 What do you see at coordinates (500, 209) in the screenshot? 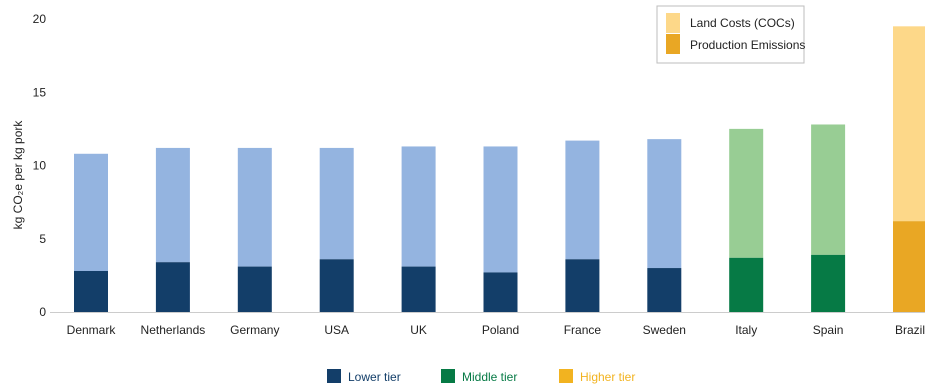
I see `bar-land-costs-poland` at bounding box center [500, 209].